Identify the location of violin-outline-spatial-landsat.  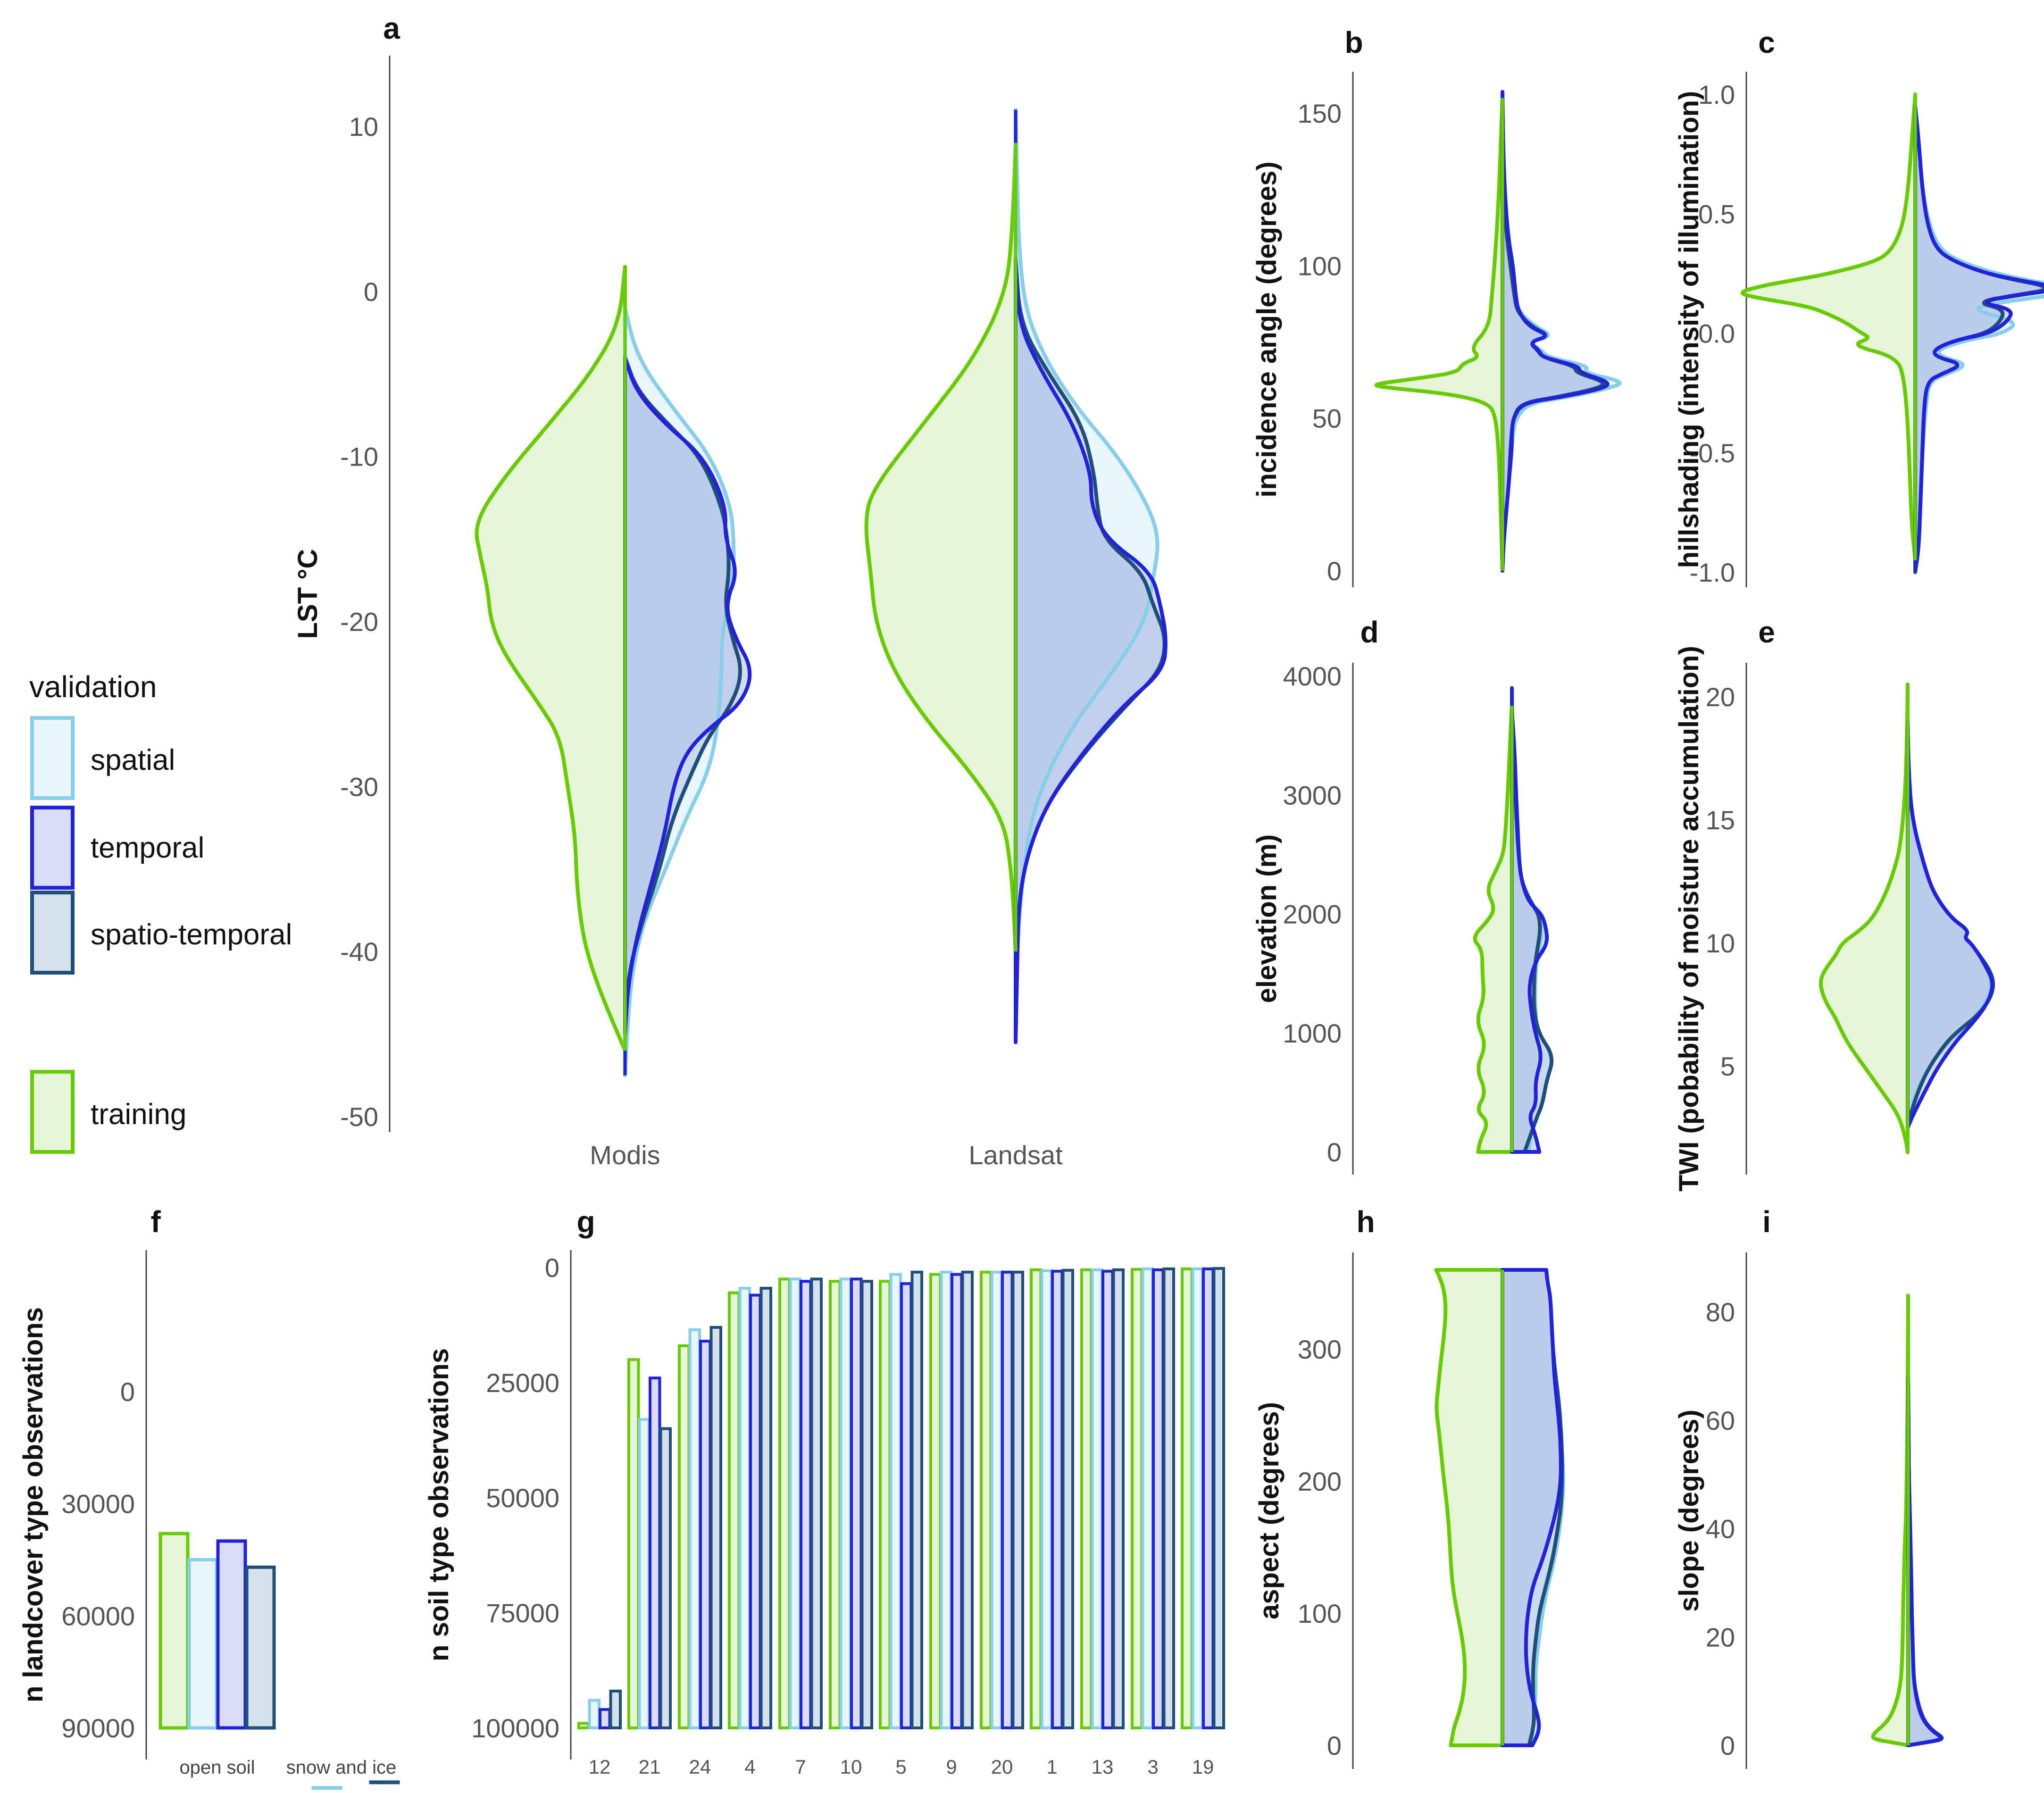
(1087, 555).